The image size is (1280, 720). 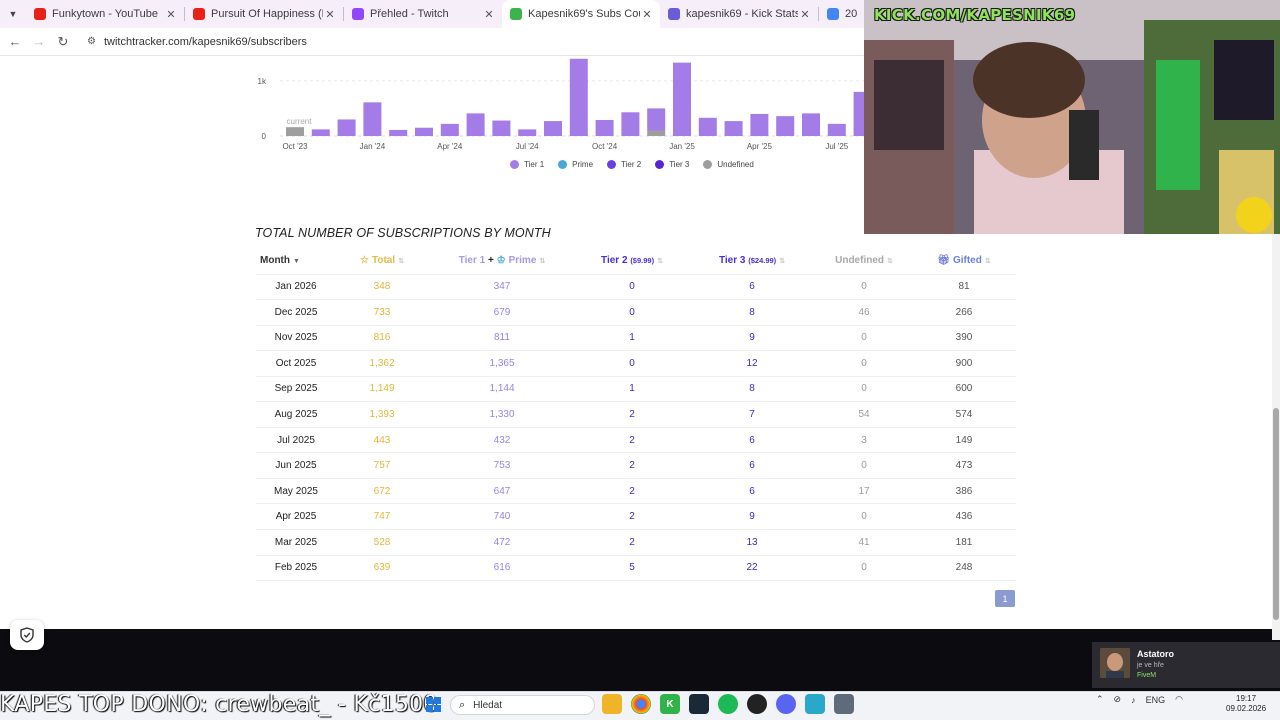 What do you see at coordinates (296, 312) in the screenshot?
I see `table-cell-month: Dec 2025` at bounding box center [296, 312].